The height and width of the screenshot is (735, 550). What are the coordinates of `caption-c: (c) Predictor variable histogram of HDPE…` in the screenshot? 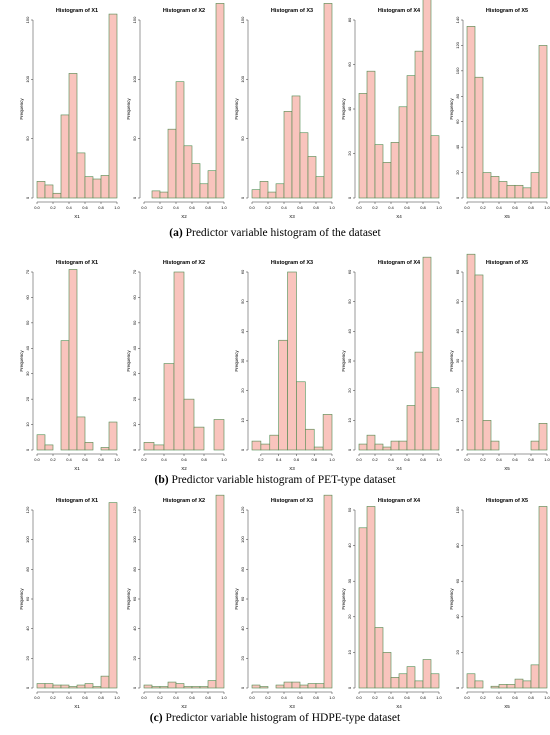 It's located at (275, 718).